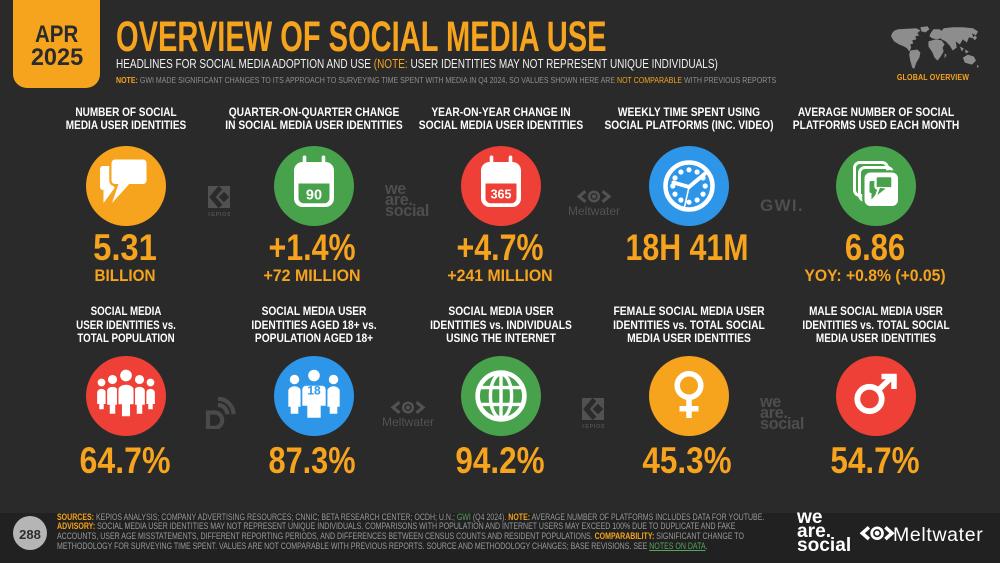 Image resolution: width=1000 pixels, height=563 pixels. I want to click on svg-text: 18, so click(314, 391).